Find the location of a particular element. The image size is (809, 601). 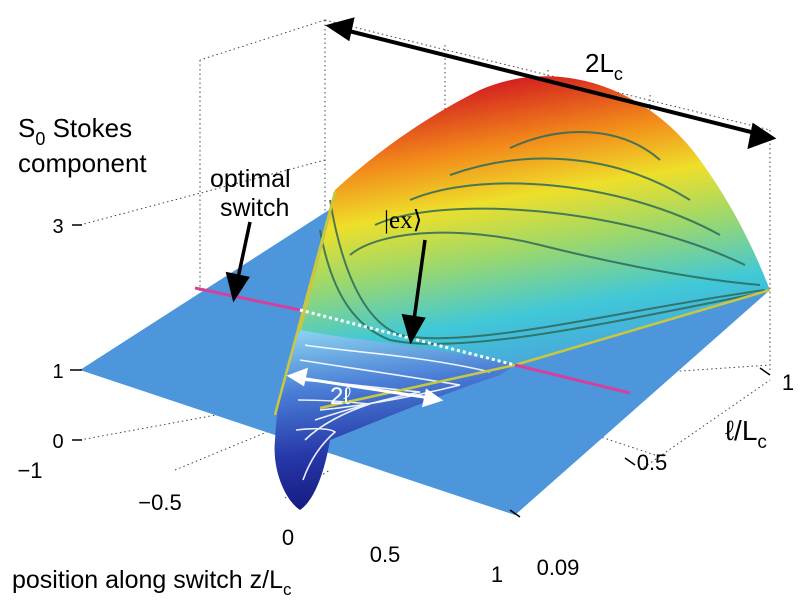

optimal-switch-label: optimal is located at coordinates (250, 179).